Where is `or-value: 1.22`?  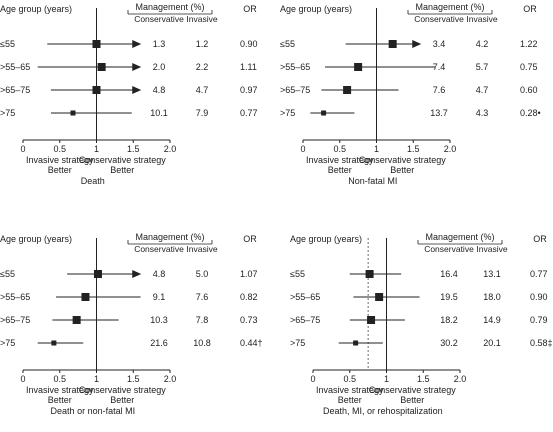 or-value: 1.22 is located at coordinates (529, 44).